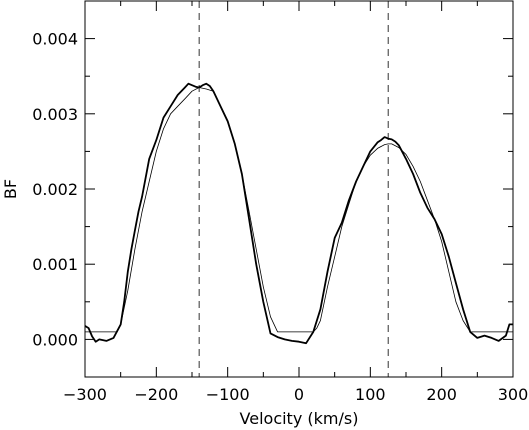  What do you see at coordinates (513, 394) in the screenshot?
I see `x-tick-label: 300` at bounding box center [513, 394].